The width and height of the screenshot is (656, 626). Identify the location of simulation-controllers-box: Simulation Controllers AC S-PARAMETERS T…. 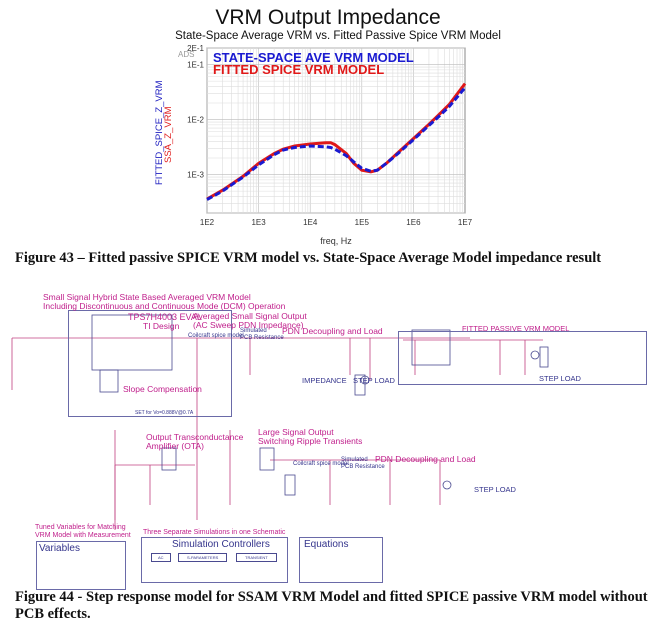
(214, 560).